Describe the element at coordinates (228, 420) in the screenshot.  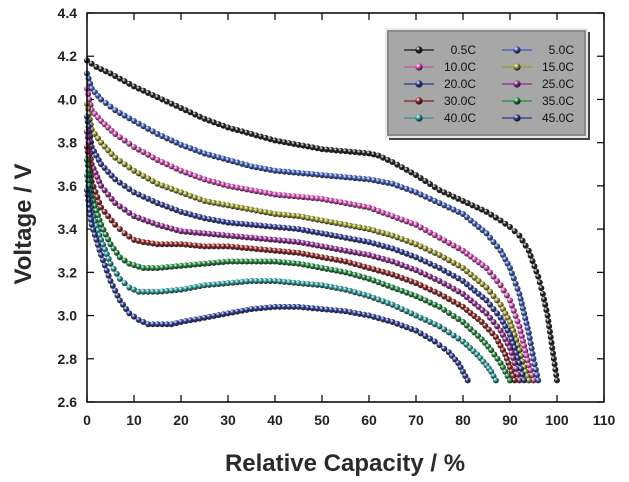
I see `x-tick-label: 30` at that location.